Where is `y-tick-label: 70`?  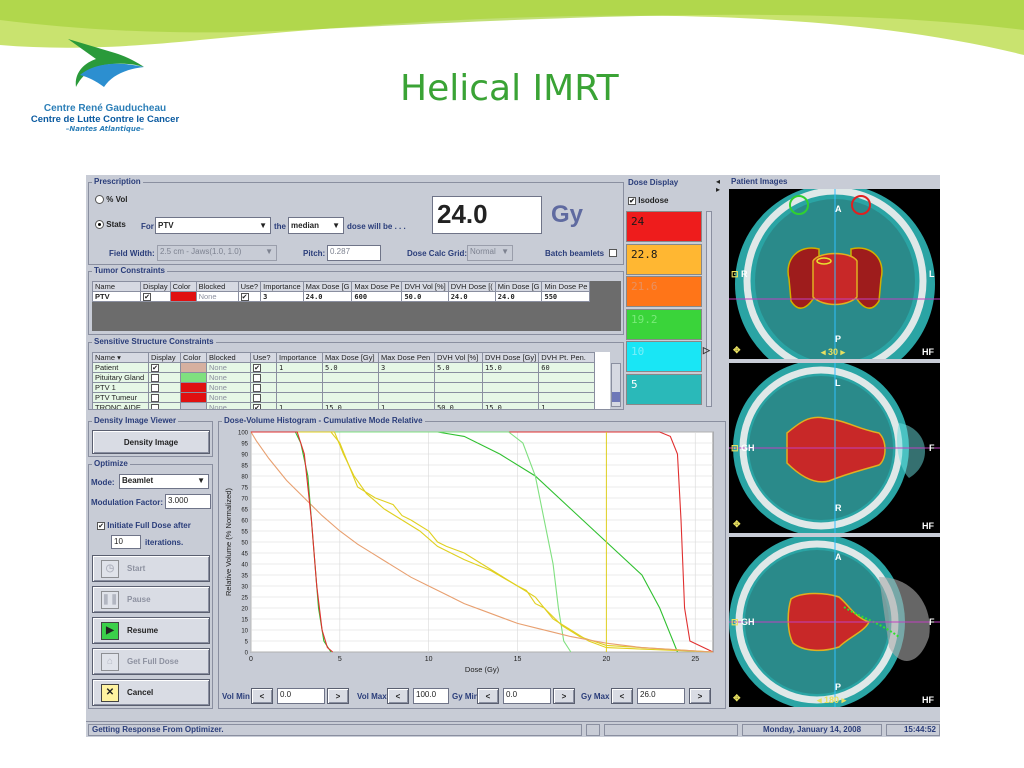 y-tick-label: 70 is located at coordinates (244, 500).